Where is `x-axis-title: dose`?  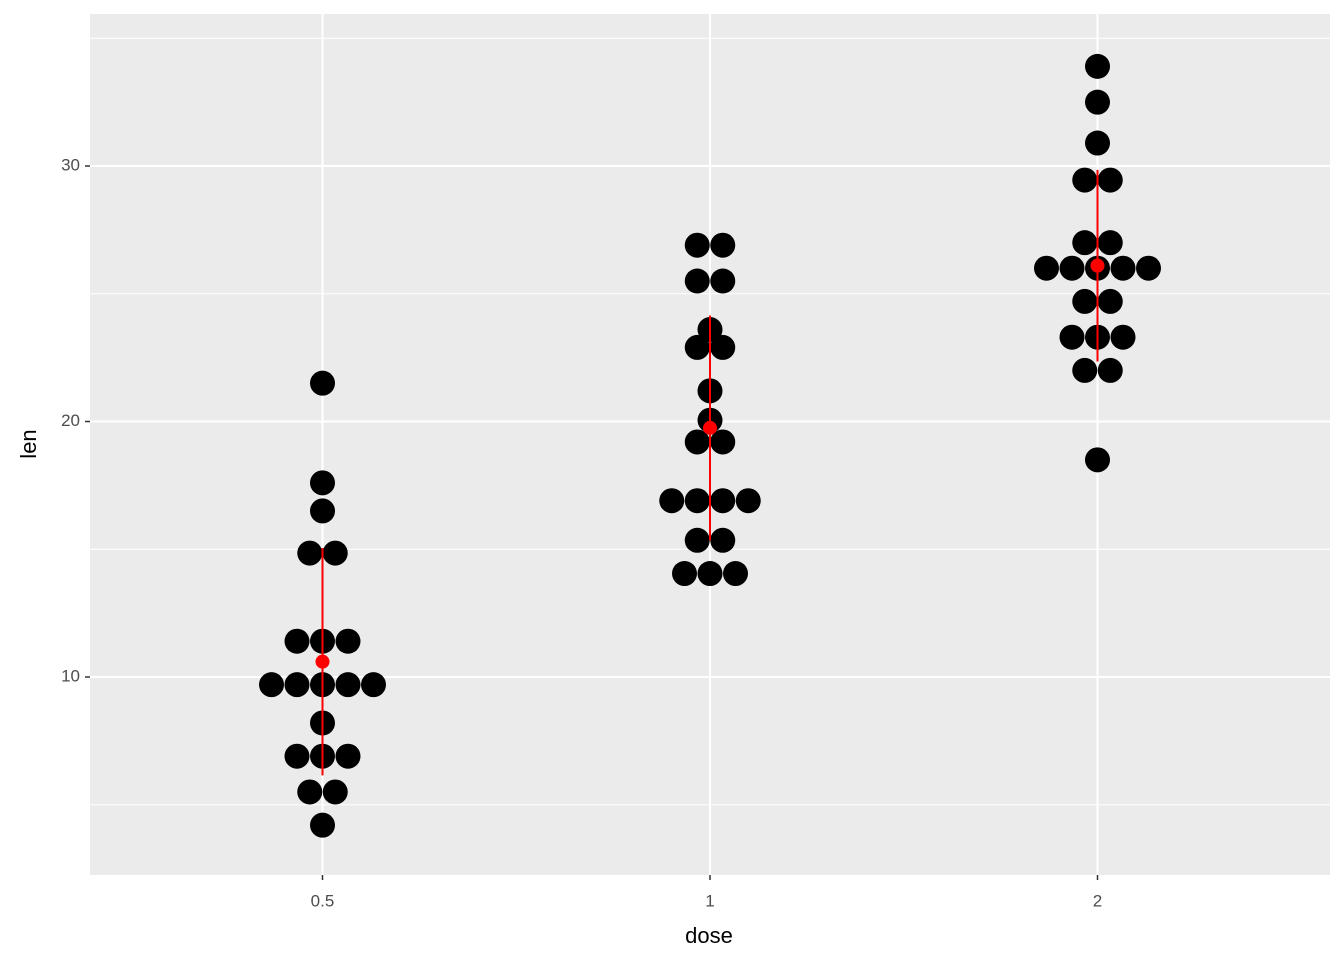
x-axis-title: dose is located at coordinates (709, 935).